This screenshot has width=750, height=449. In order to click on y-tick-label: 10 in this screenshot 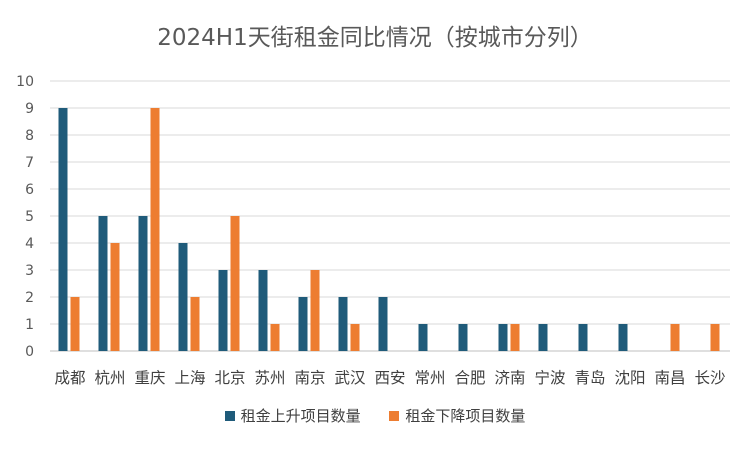, I will do `click(25, 82)`.